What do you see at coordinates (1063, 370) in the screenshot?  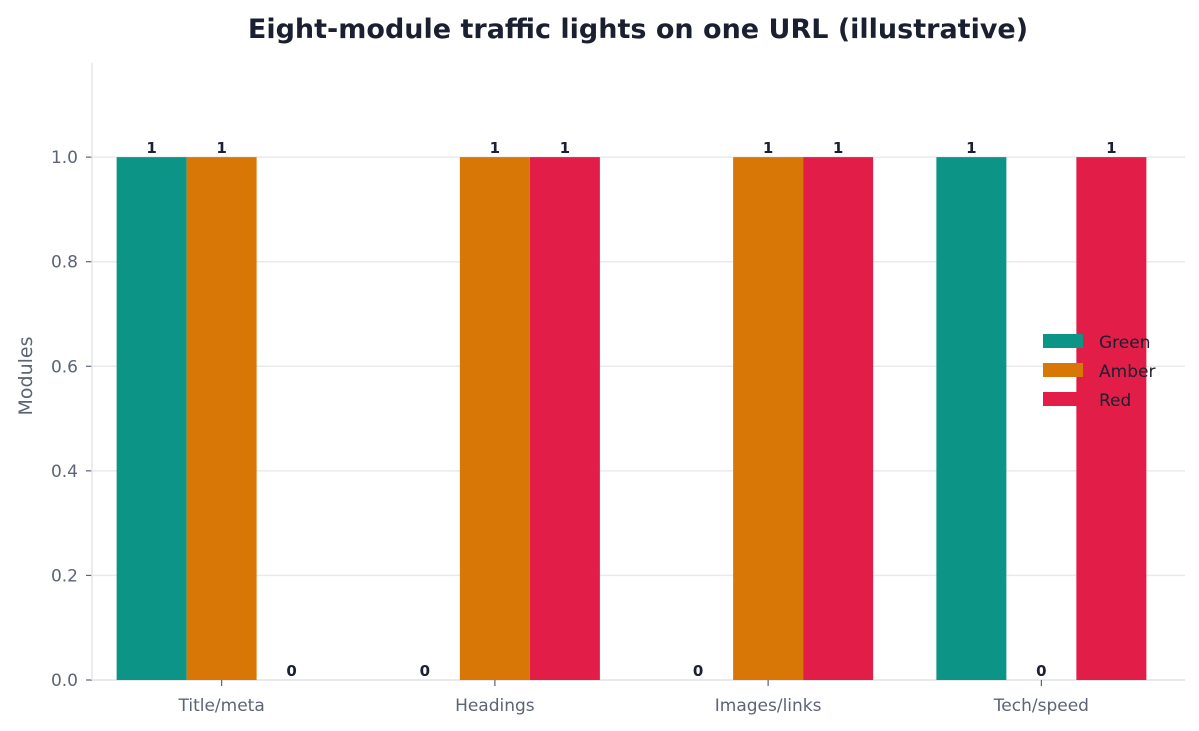 I see `legend-swatch-amber` at bounding box center [1063, 370].